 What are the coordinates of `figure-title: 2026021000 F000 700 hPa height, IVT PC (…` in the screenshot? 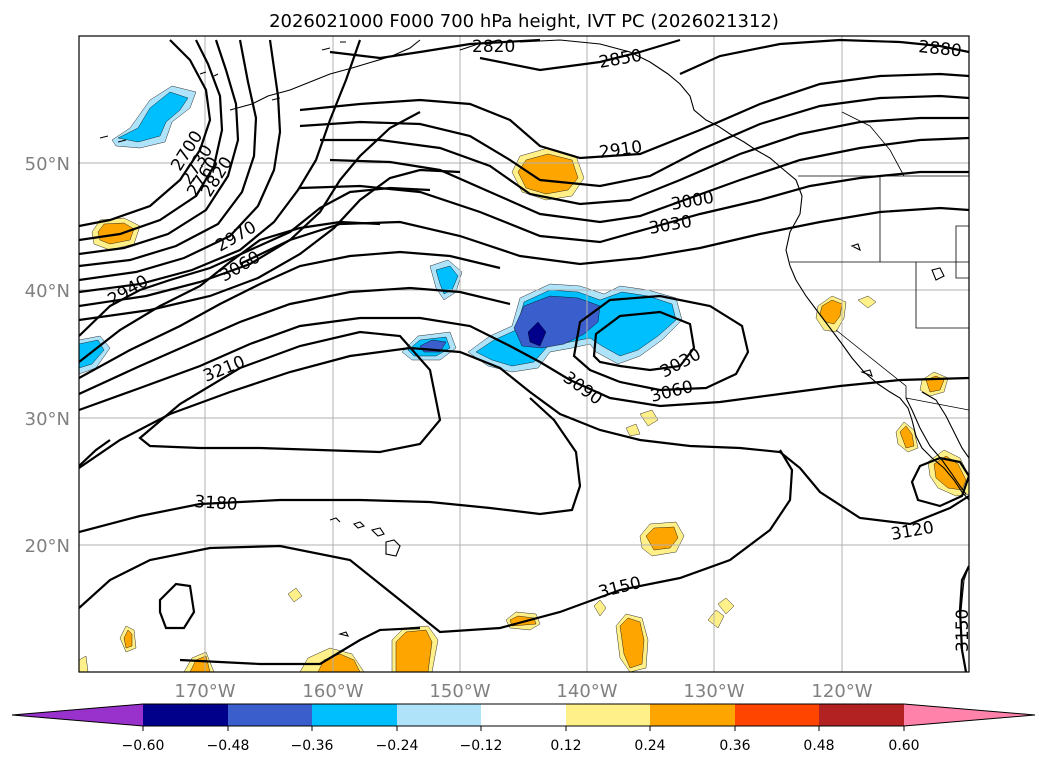 It's located at (524, 21).